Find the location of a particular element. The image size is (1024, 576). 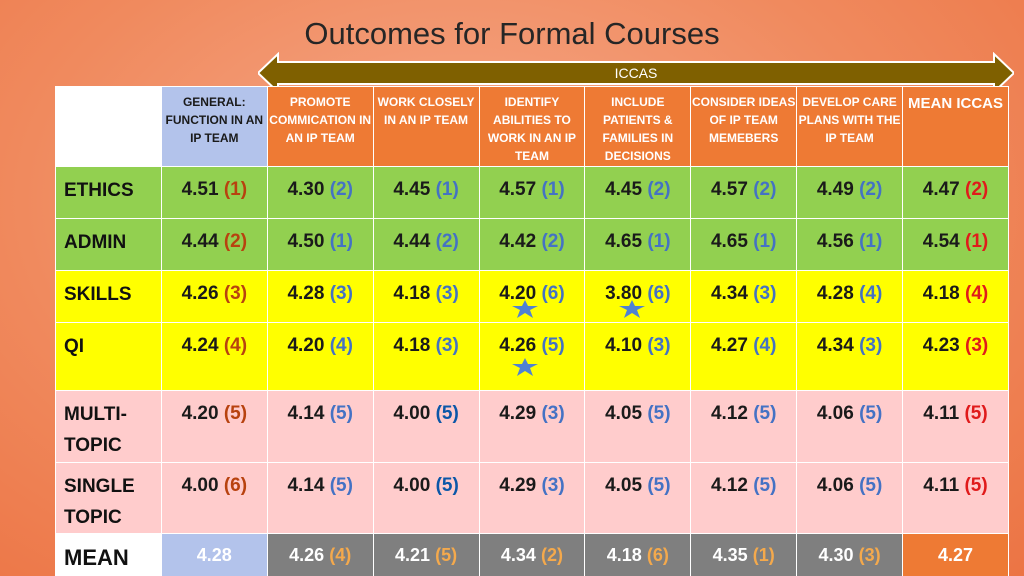

cell-consider: 4.27 (4) is located at coordinates (744, 356).